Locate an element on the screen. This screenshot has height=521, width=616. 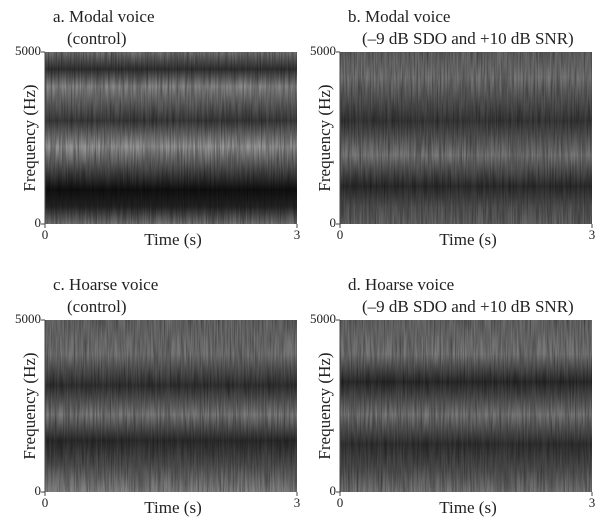
panel-title: d. Hoarse voice is located at coordinates (401, 284).